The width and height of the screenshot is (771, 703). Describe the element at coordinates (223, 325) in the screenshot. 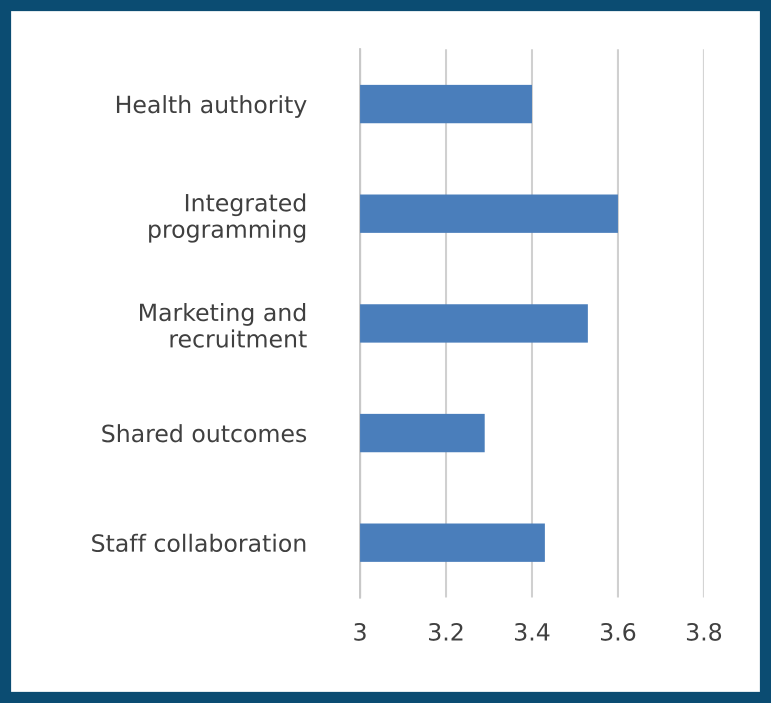

I see `y-tick-label: Marketing and recruitment` at that location.